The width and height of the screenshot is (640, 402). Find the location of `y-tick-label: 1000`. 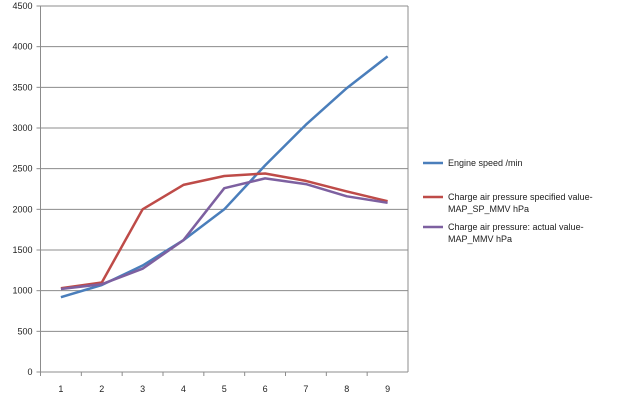

y-tick-label: 1000 is located at coordinates (22, 291).